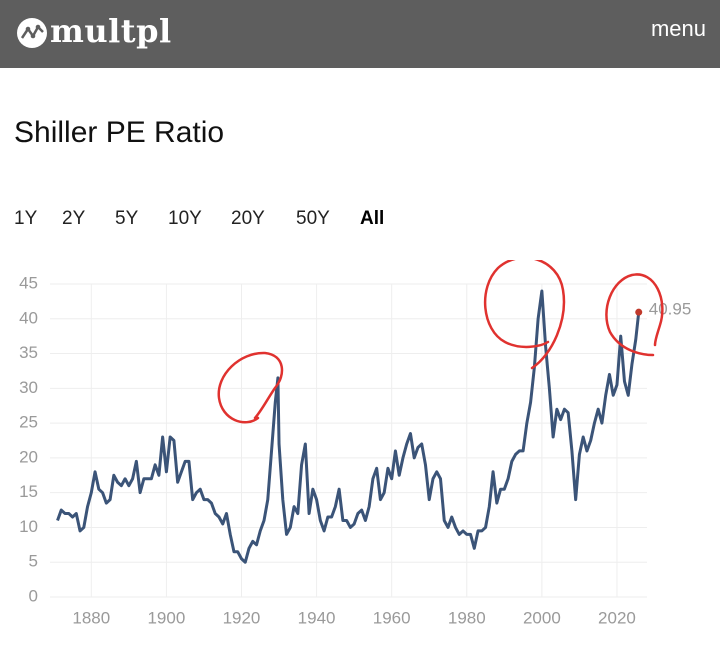  Describe the element at coordinates (28, 491) in the screenshot. I see `y-tick-label: 15` at that location.